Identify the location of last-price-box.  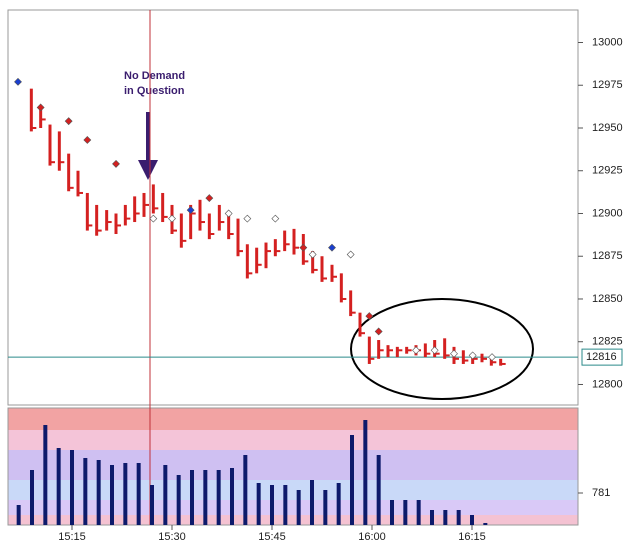
(602, 357).